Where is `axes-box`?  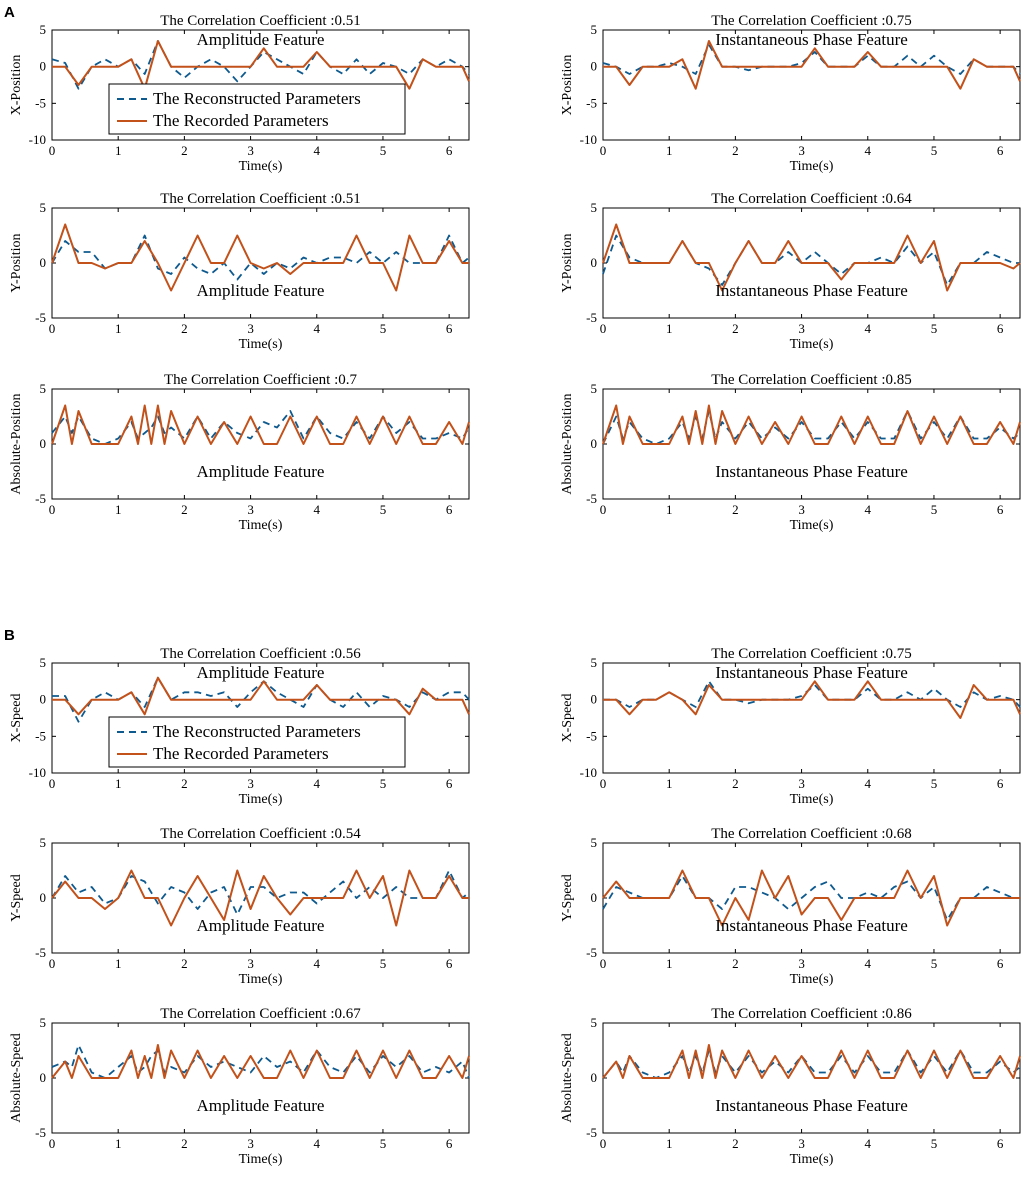
axes-box is located at coordinates (811, 85).